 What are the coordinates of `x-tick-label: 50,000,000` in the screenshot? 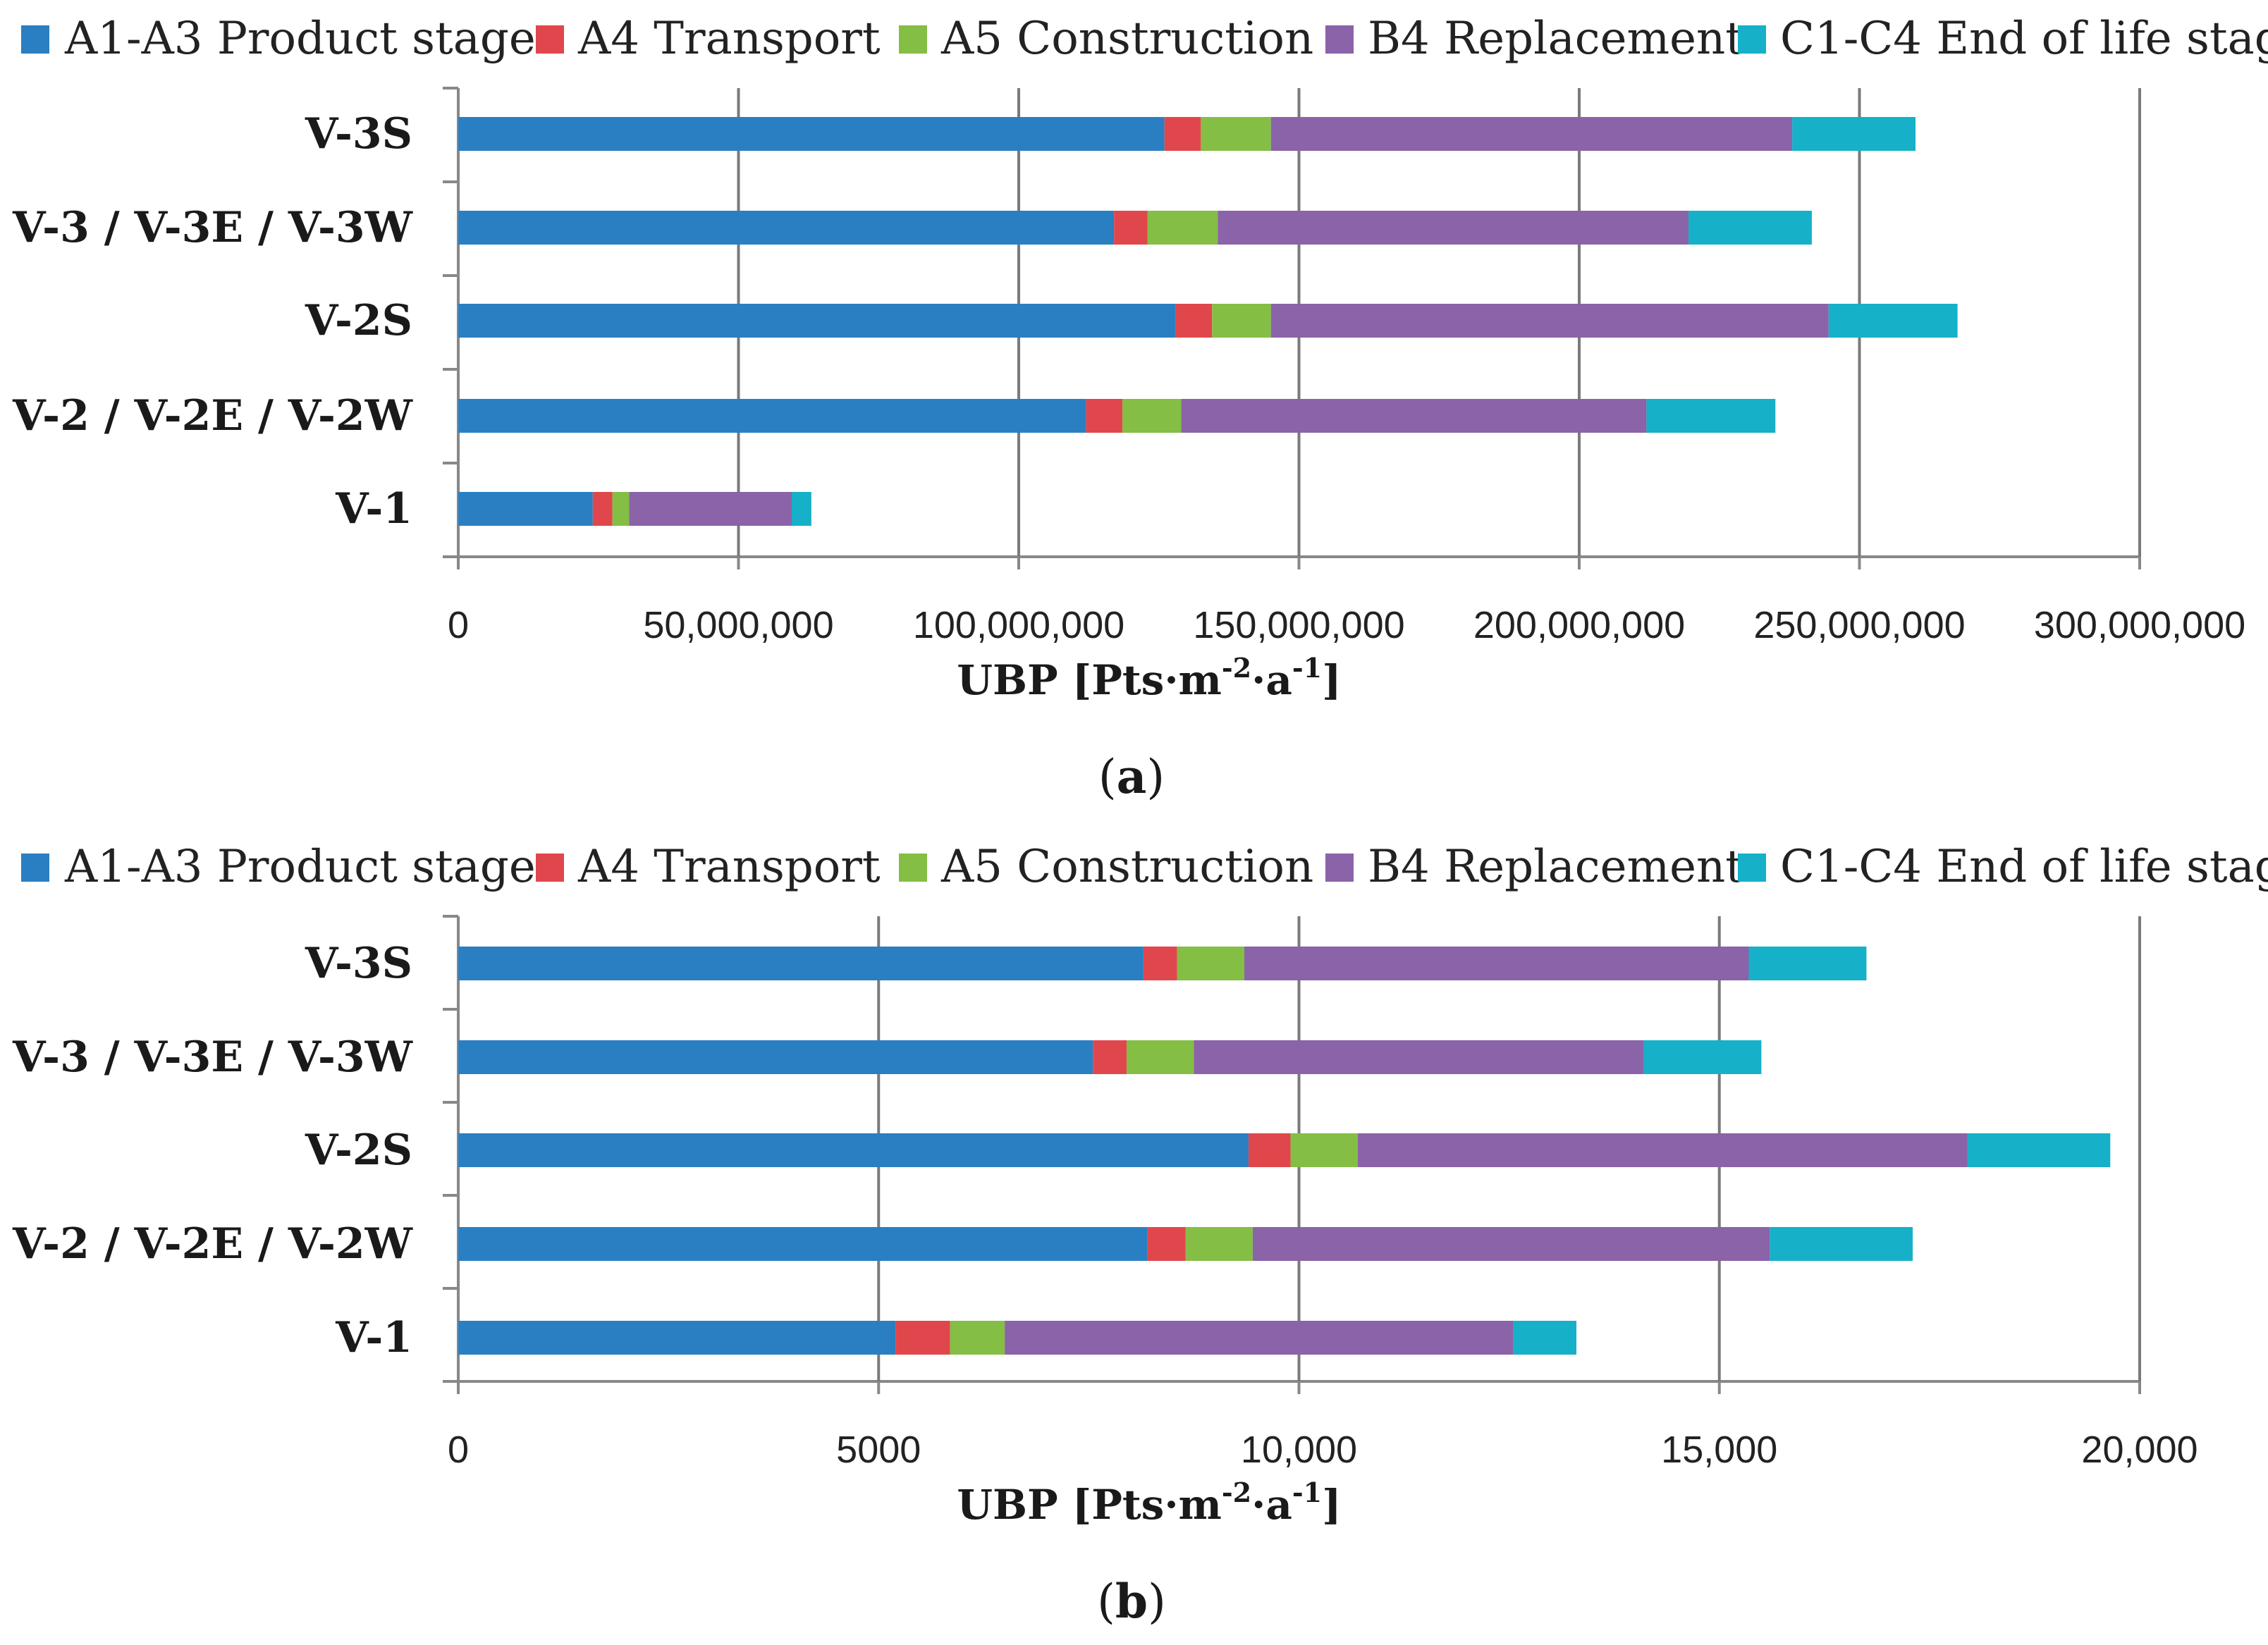 It's located at (738, 625).